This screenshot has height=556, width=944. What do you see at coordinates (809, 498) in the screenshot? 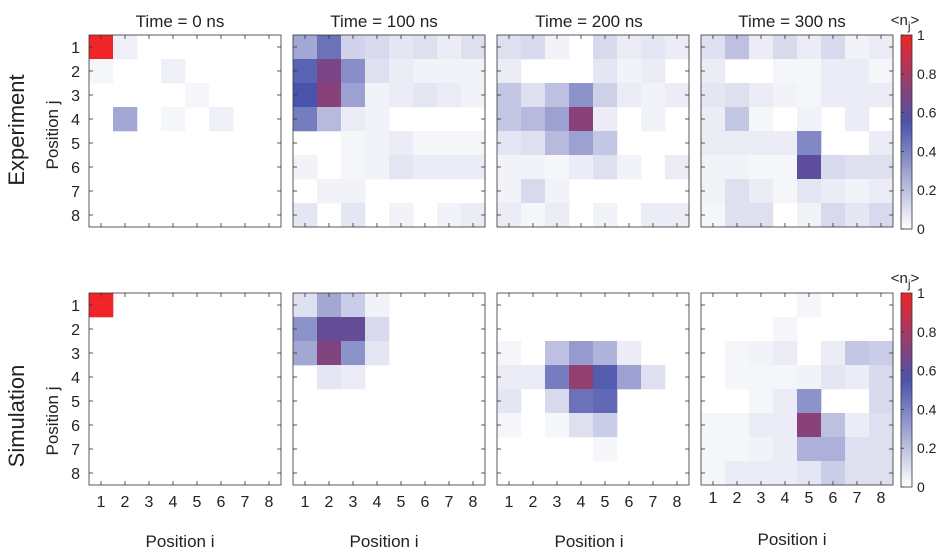
I see `x-tick-label: 5` at bounding box center [809, 498].